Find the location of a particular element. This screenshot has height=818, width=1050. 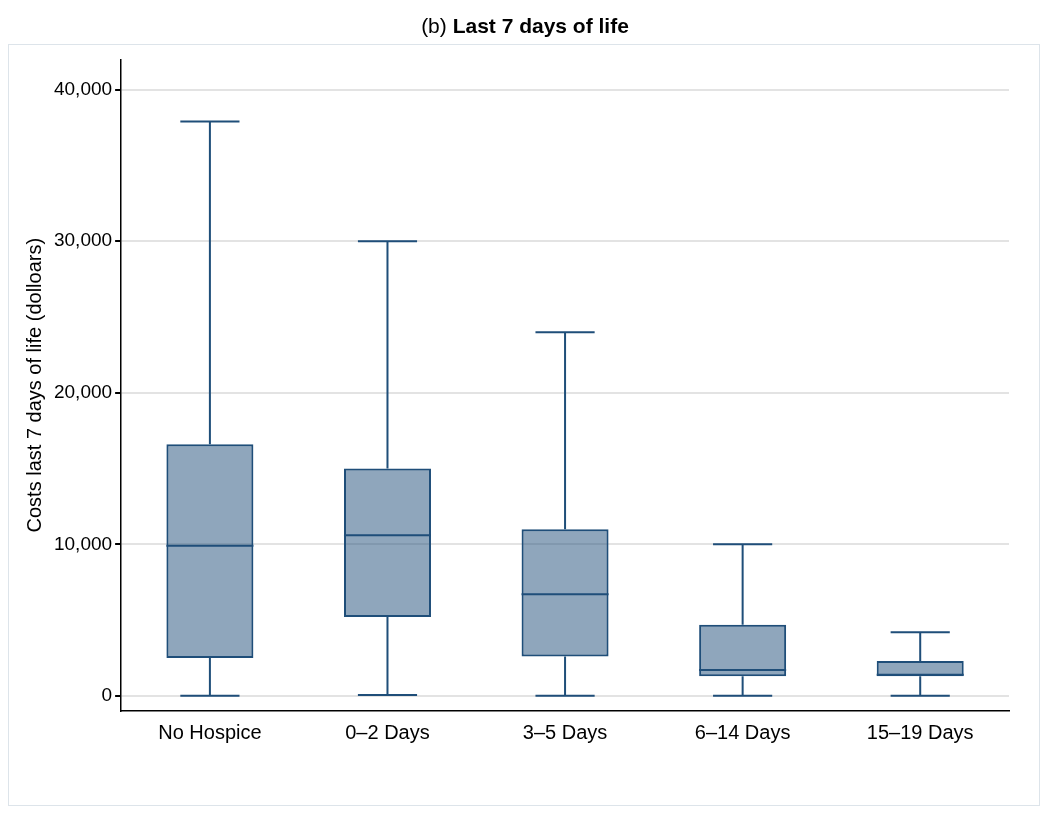

y-tick-label: 0 is located at coordinates (107, 695).